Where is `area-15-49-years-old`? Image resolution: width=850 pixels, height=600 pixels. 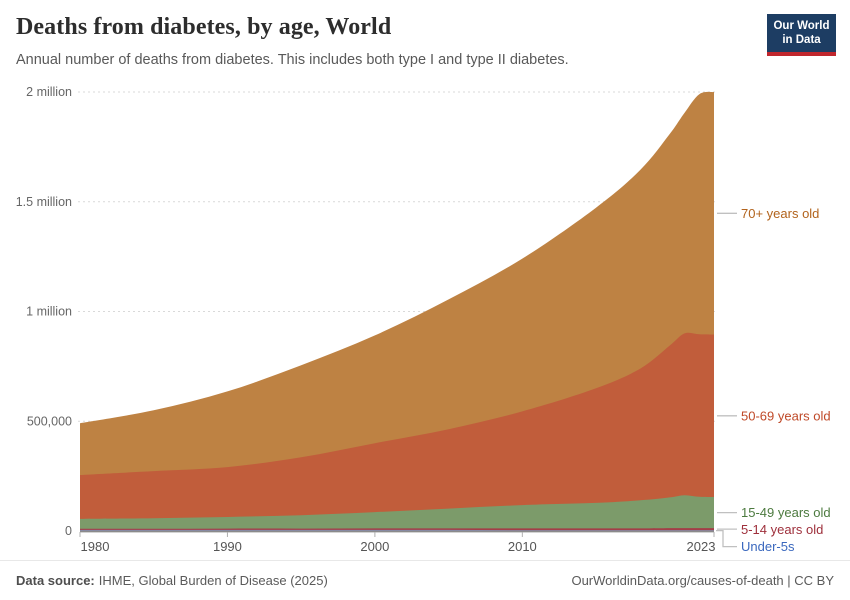
area-15-49-years-old is located at coordinates (397, 513).